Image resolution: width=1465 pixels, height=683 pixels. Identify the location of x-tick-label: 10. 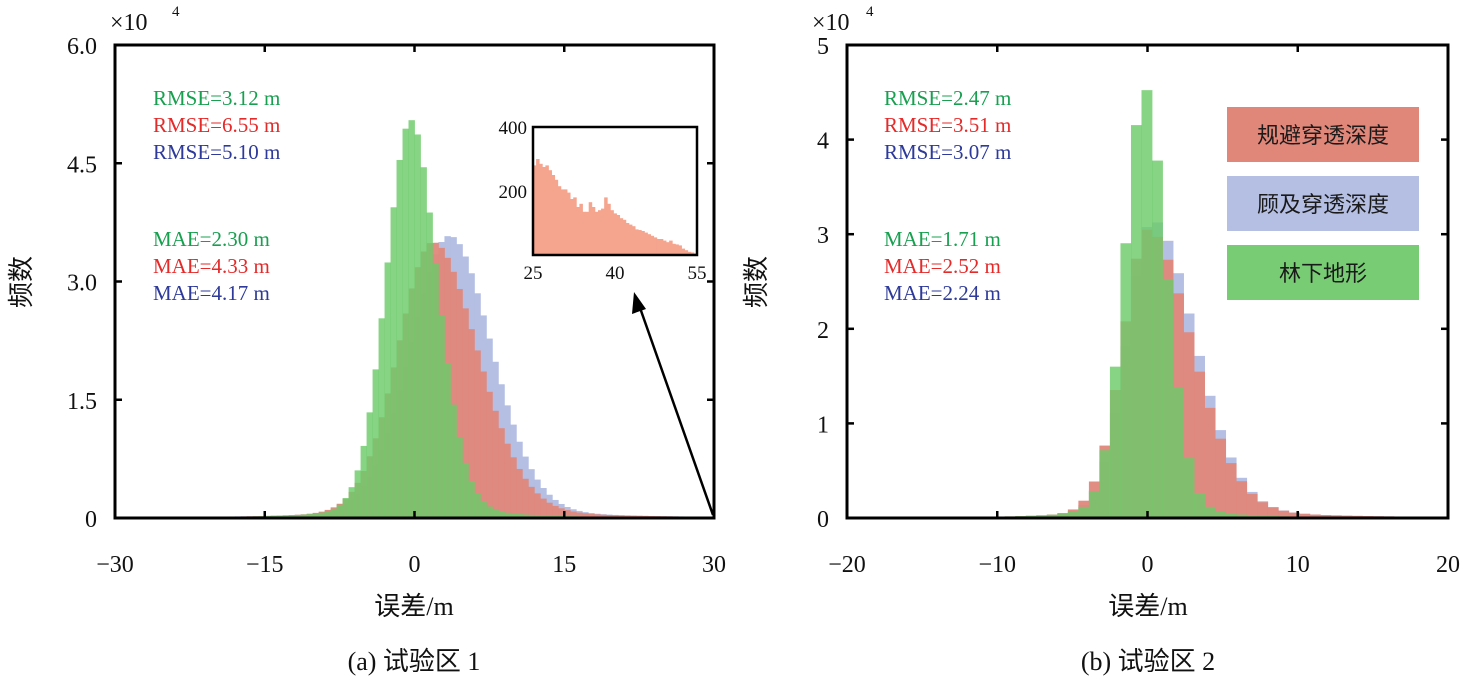
(1298, 565).